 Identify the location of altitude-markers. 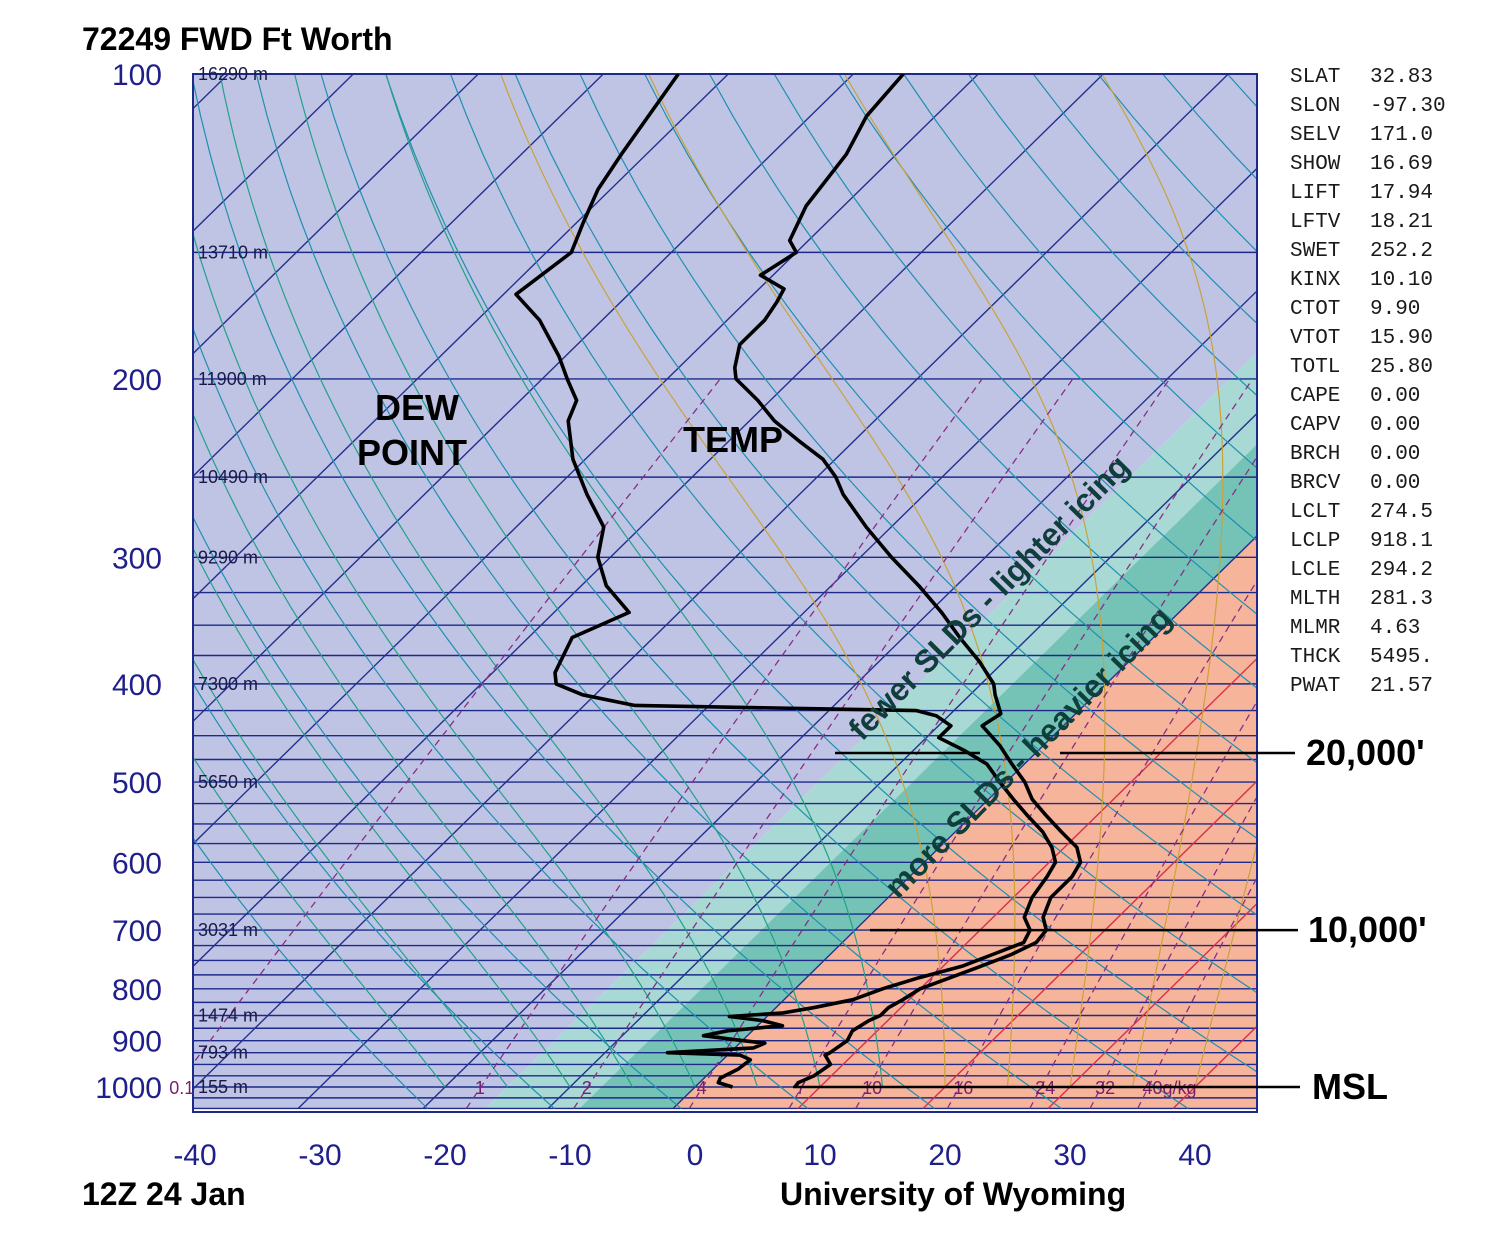
(1046, 920).